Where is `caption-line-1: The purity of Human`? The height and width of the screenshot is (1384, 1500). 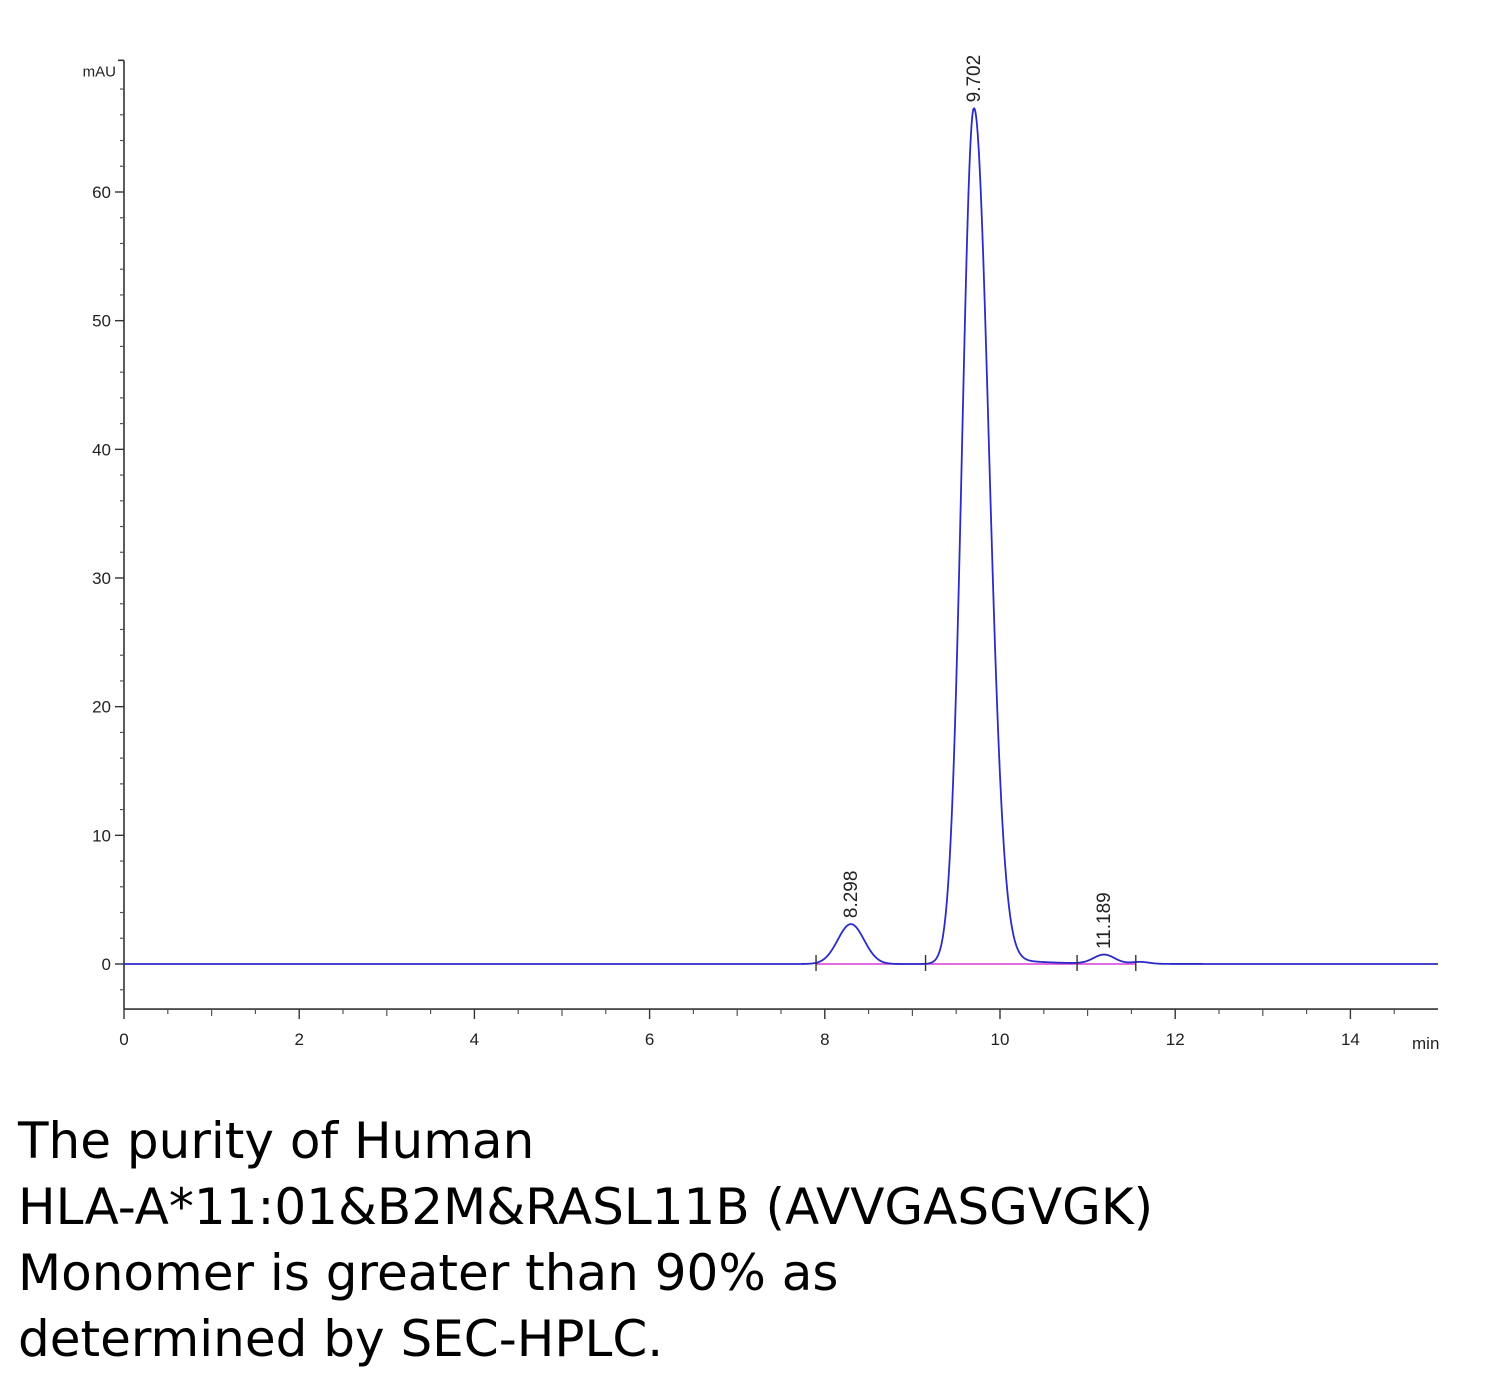
caption-line-1: The purity of Human is located at coordinates (276, 1141).